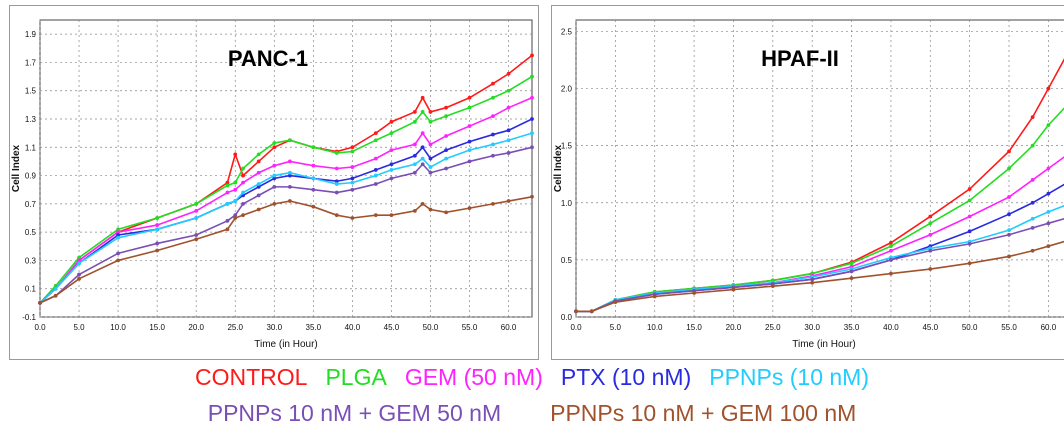  Describe the element at coordinates (773, 327) in the screenshot. I see `x-tick-label: 25.0` at that location.